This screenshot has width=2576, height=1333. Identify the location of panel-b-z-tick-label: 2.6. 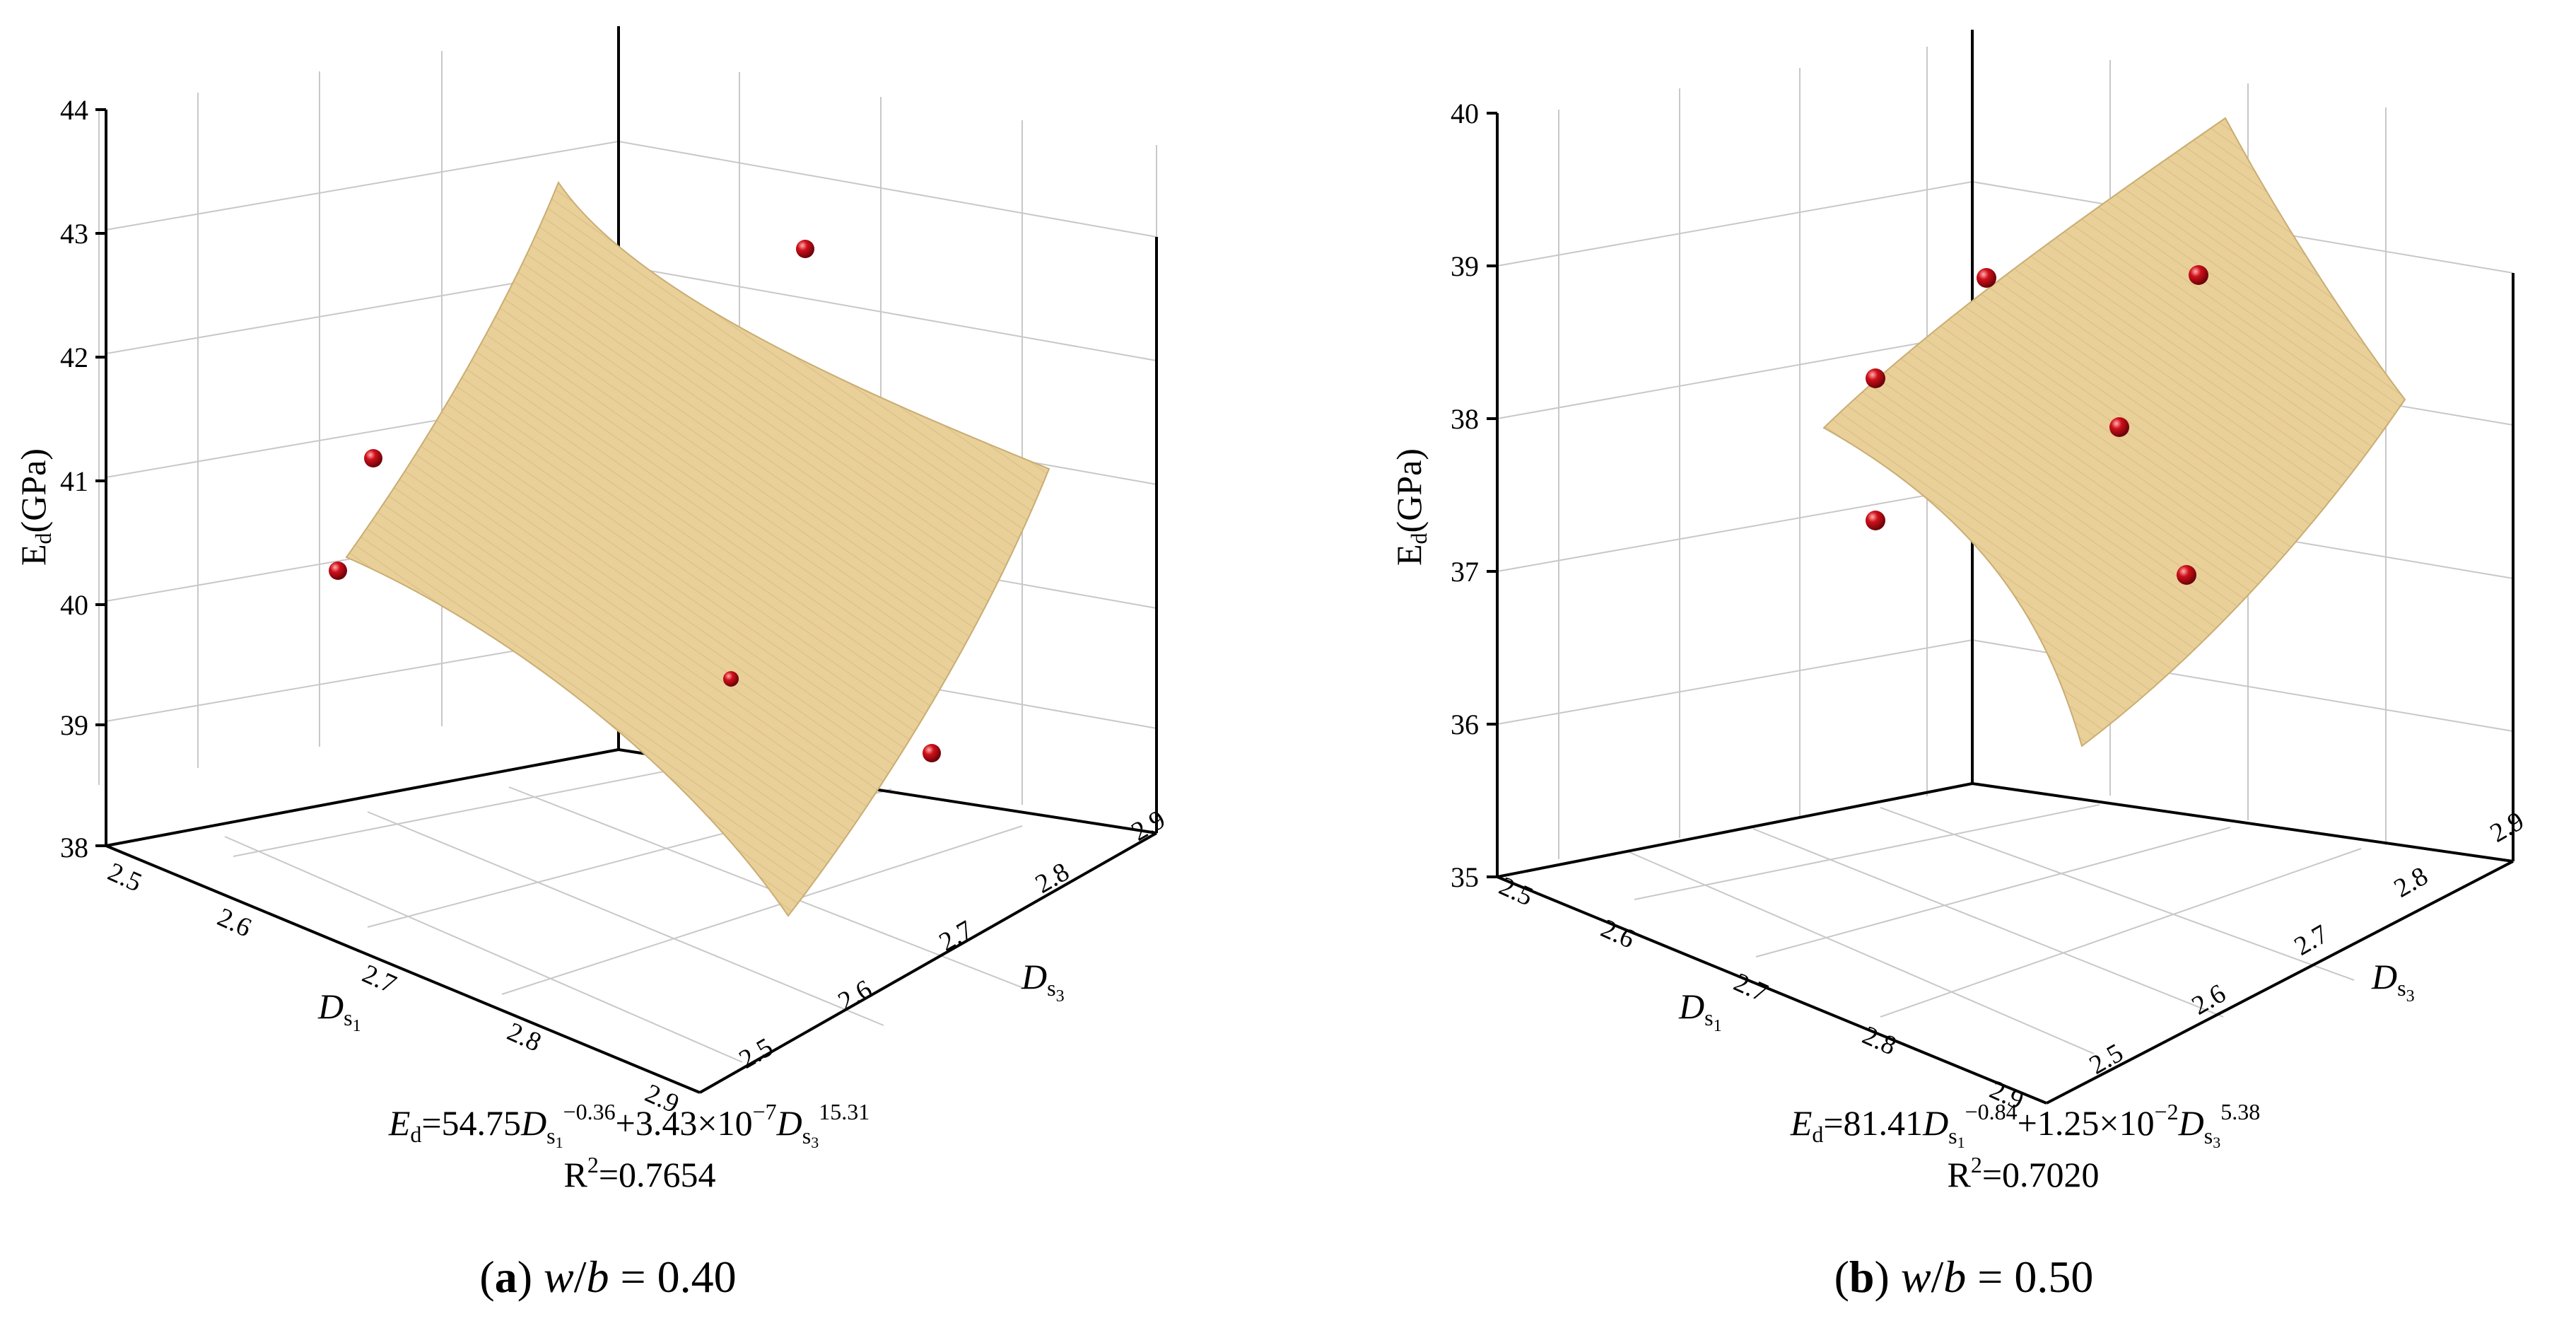
(2209, 1000).